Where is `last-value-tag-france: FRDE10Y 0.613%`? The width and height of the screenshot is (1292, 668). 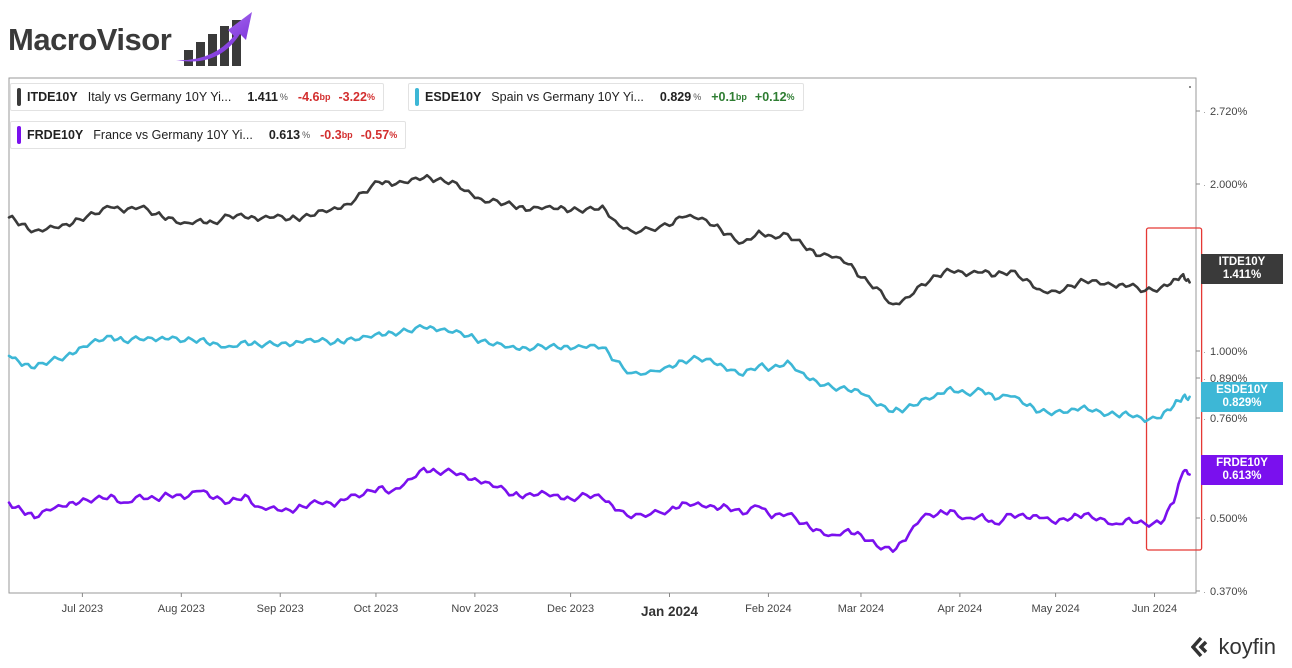
last-value-tag-france: FRDE10Y 0.613% is located at coordinates (1242, 470).